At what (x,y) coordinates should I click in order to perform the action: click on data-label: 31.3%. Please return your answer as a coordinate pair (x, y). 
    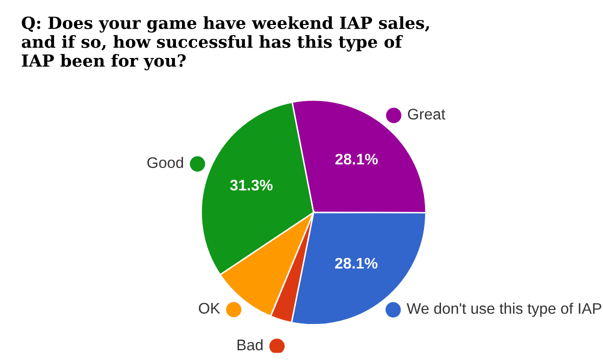
    Looking at the image, I should click on (251, 185).